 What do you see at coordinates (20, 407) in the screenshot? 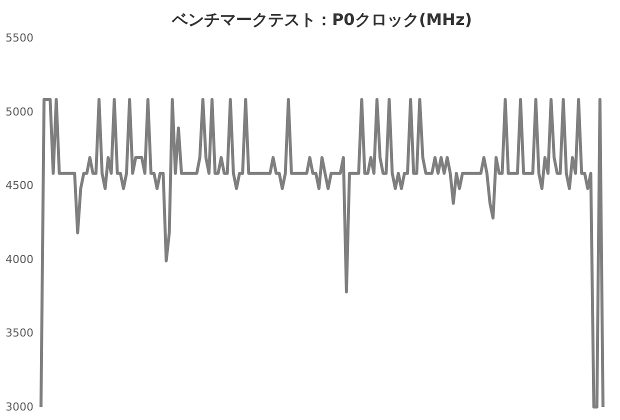
I see `y-tick-label: 3000` at bounding box center [20, 407].